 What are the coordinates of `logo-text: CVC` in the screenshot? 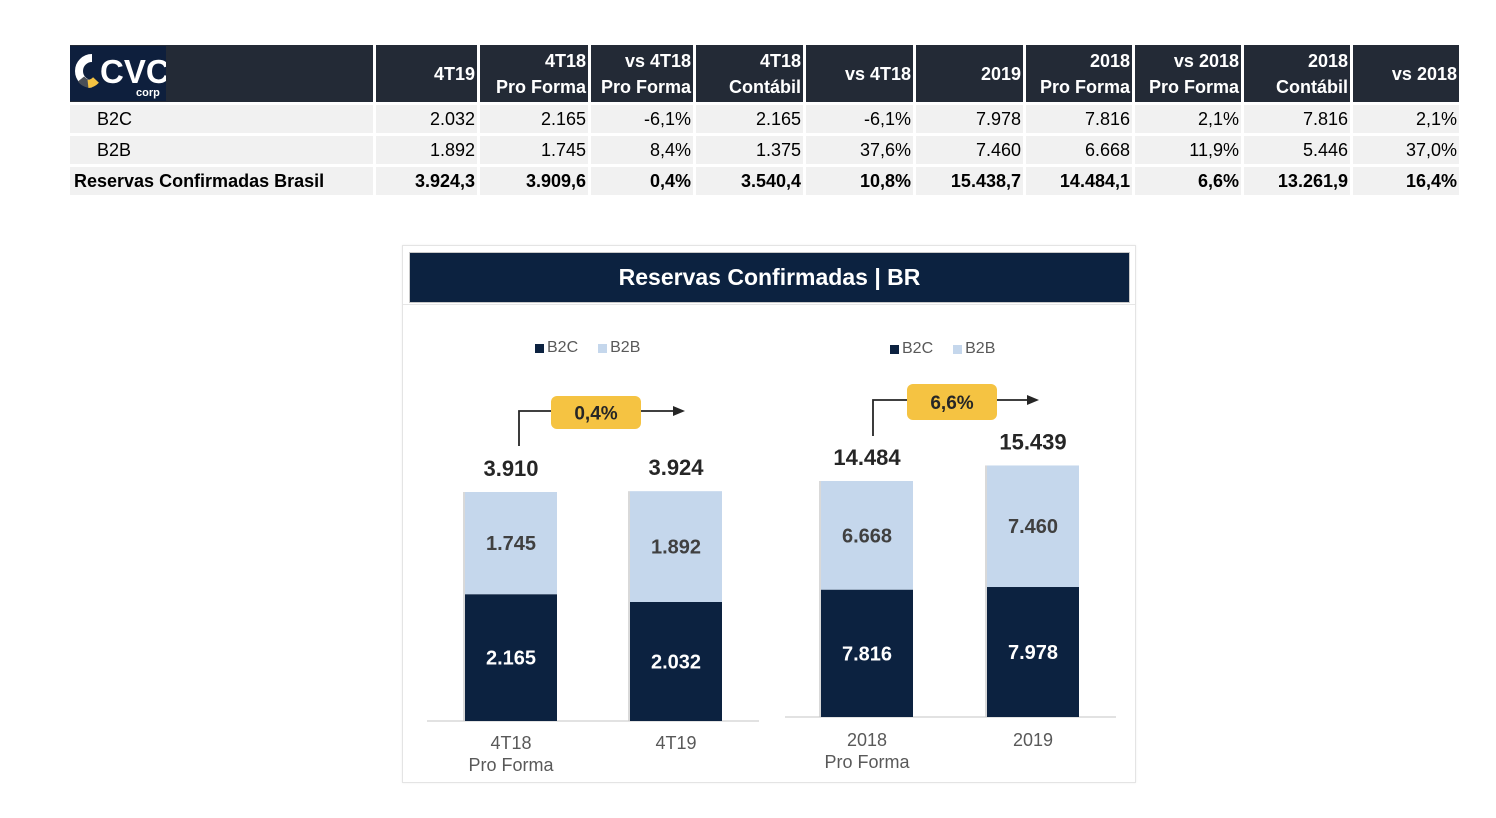 It's located at (133, 71).